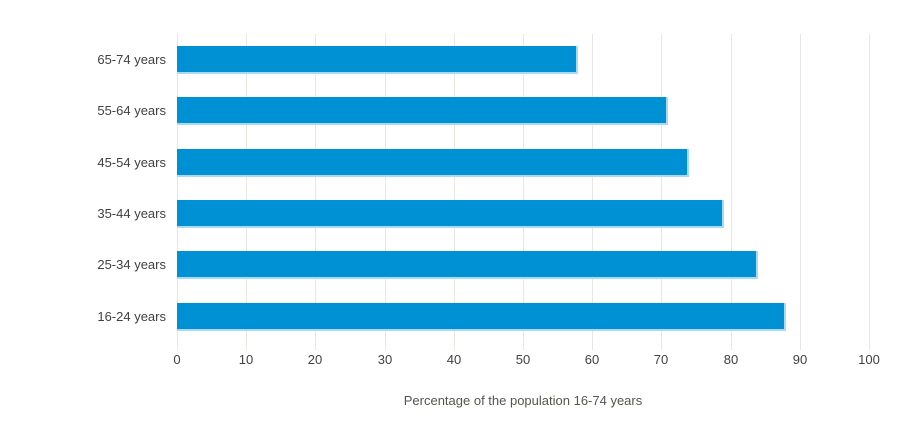  What do you see at coordinates (450, 214) in the screenshot?
I see `bar-35-44-years` at bounding box center [450, 214].